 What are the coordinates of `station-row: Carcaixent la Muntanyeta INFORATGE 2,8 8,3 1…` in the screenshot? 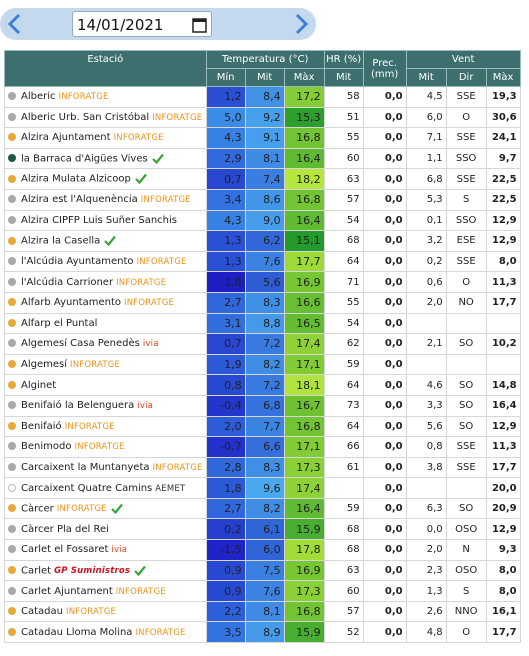 It's located at (262, 467).